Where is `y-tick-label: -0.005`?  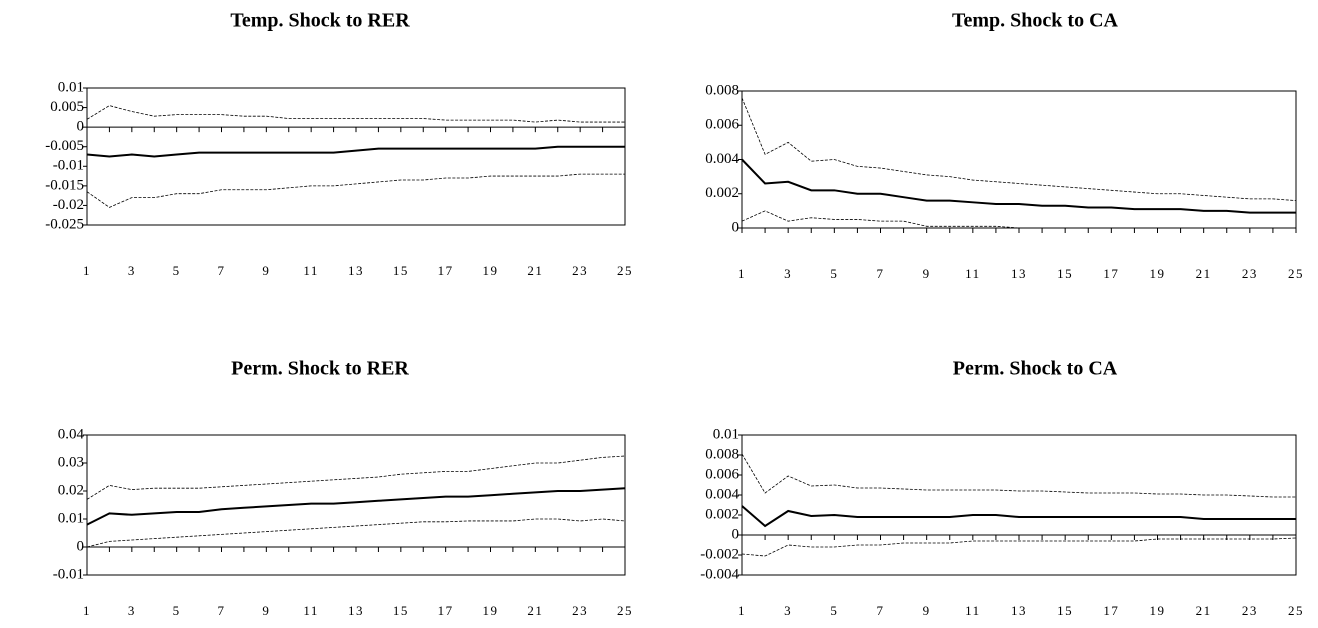 y-tick-label: -0.005 is located at coordinates (64, 146).